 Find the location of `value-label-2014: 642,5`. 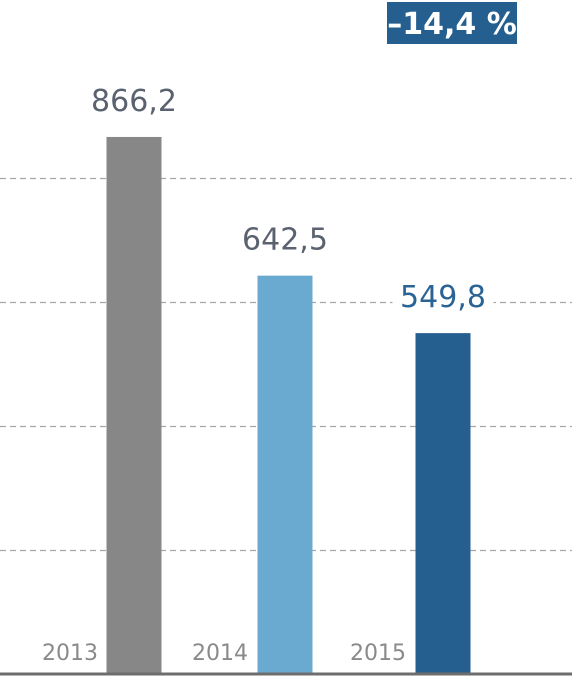

value-label-2014: 642,5 is located at coordinates (285, 240).